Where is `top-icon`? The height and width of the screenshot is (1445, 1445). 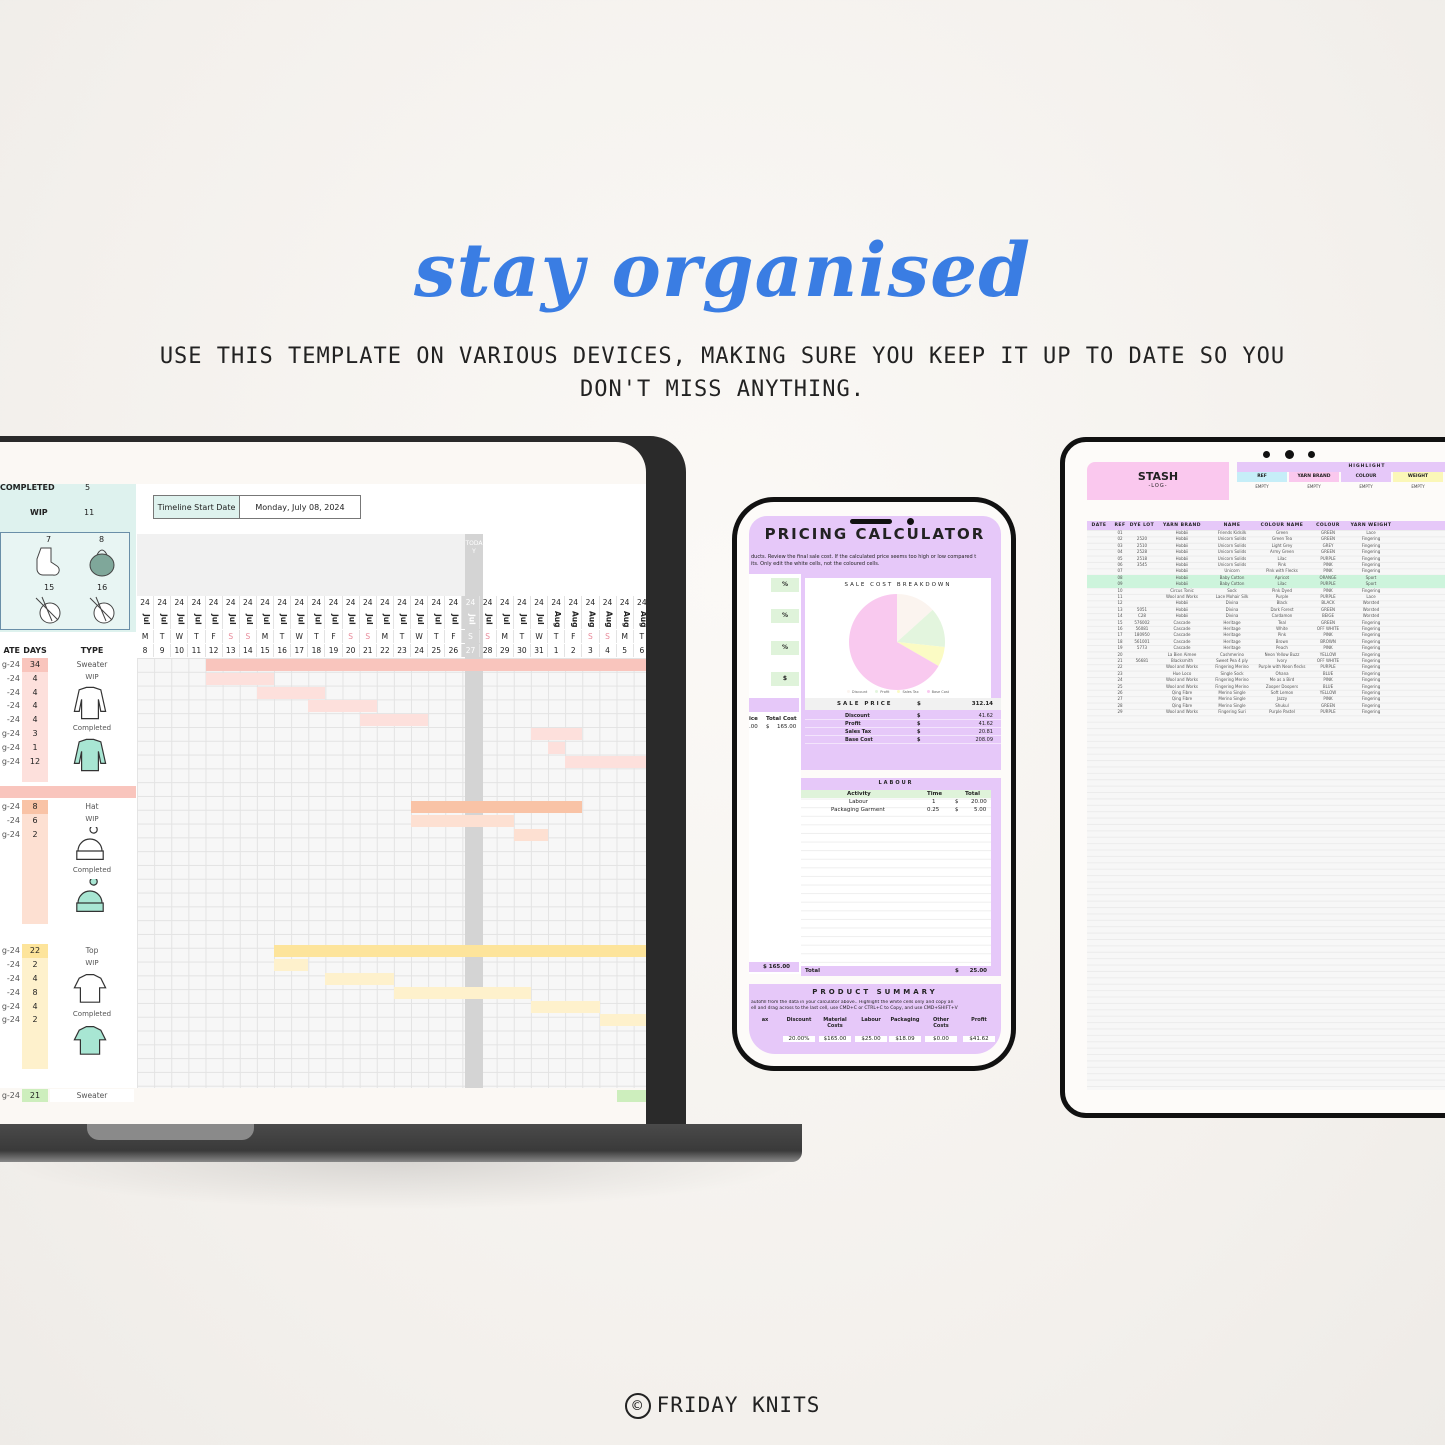
top-icon is located at coordinates (90, 1041).